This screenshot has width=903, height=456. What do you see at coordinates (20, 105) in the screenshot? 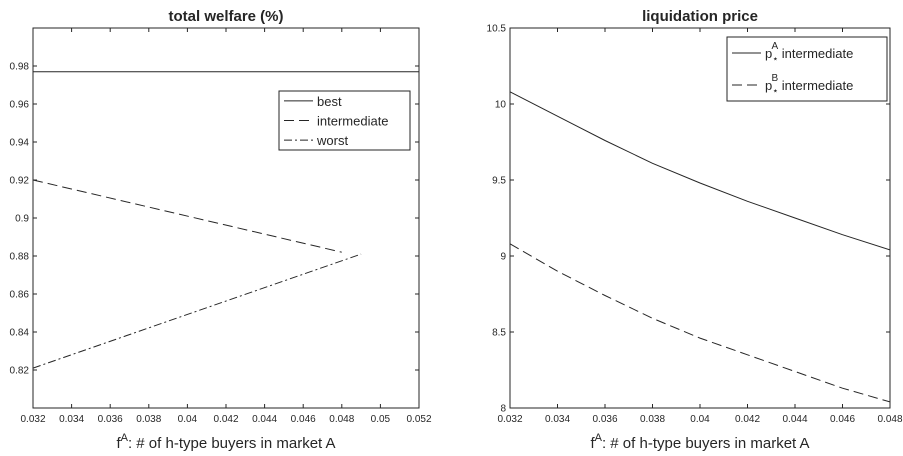
I see `y-tick-label: 0.96` at bounding box center [20, 105].